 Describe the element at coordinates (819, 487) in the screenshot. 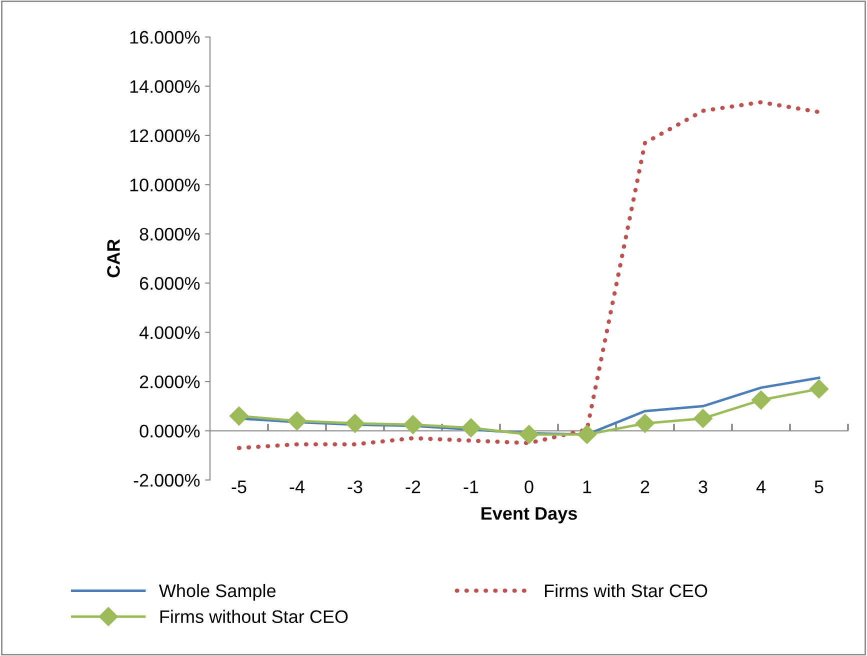

I see `x-tick-label: 5` at that location.